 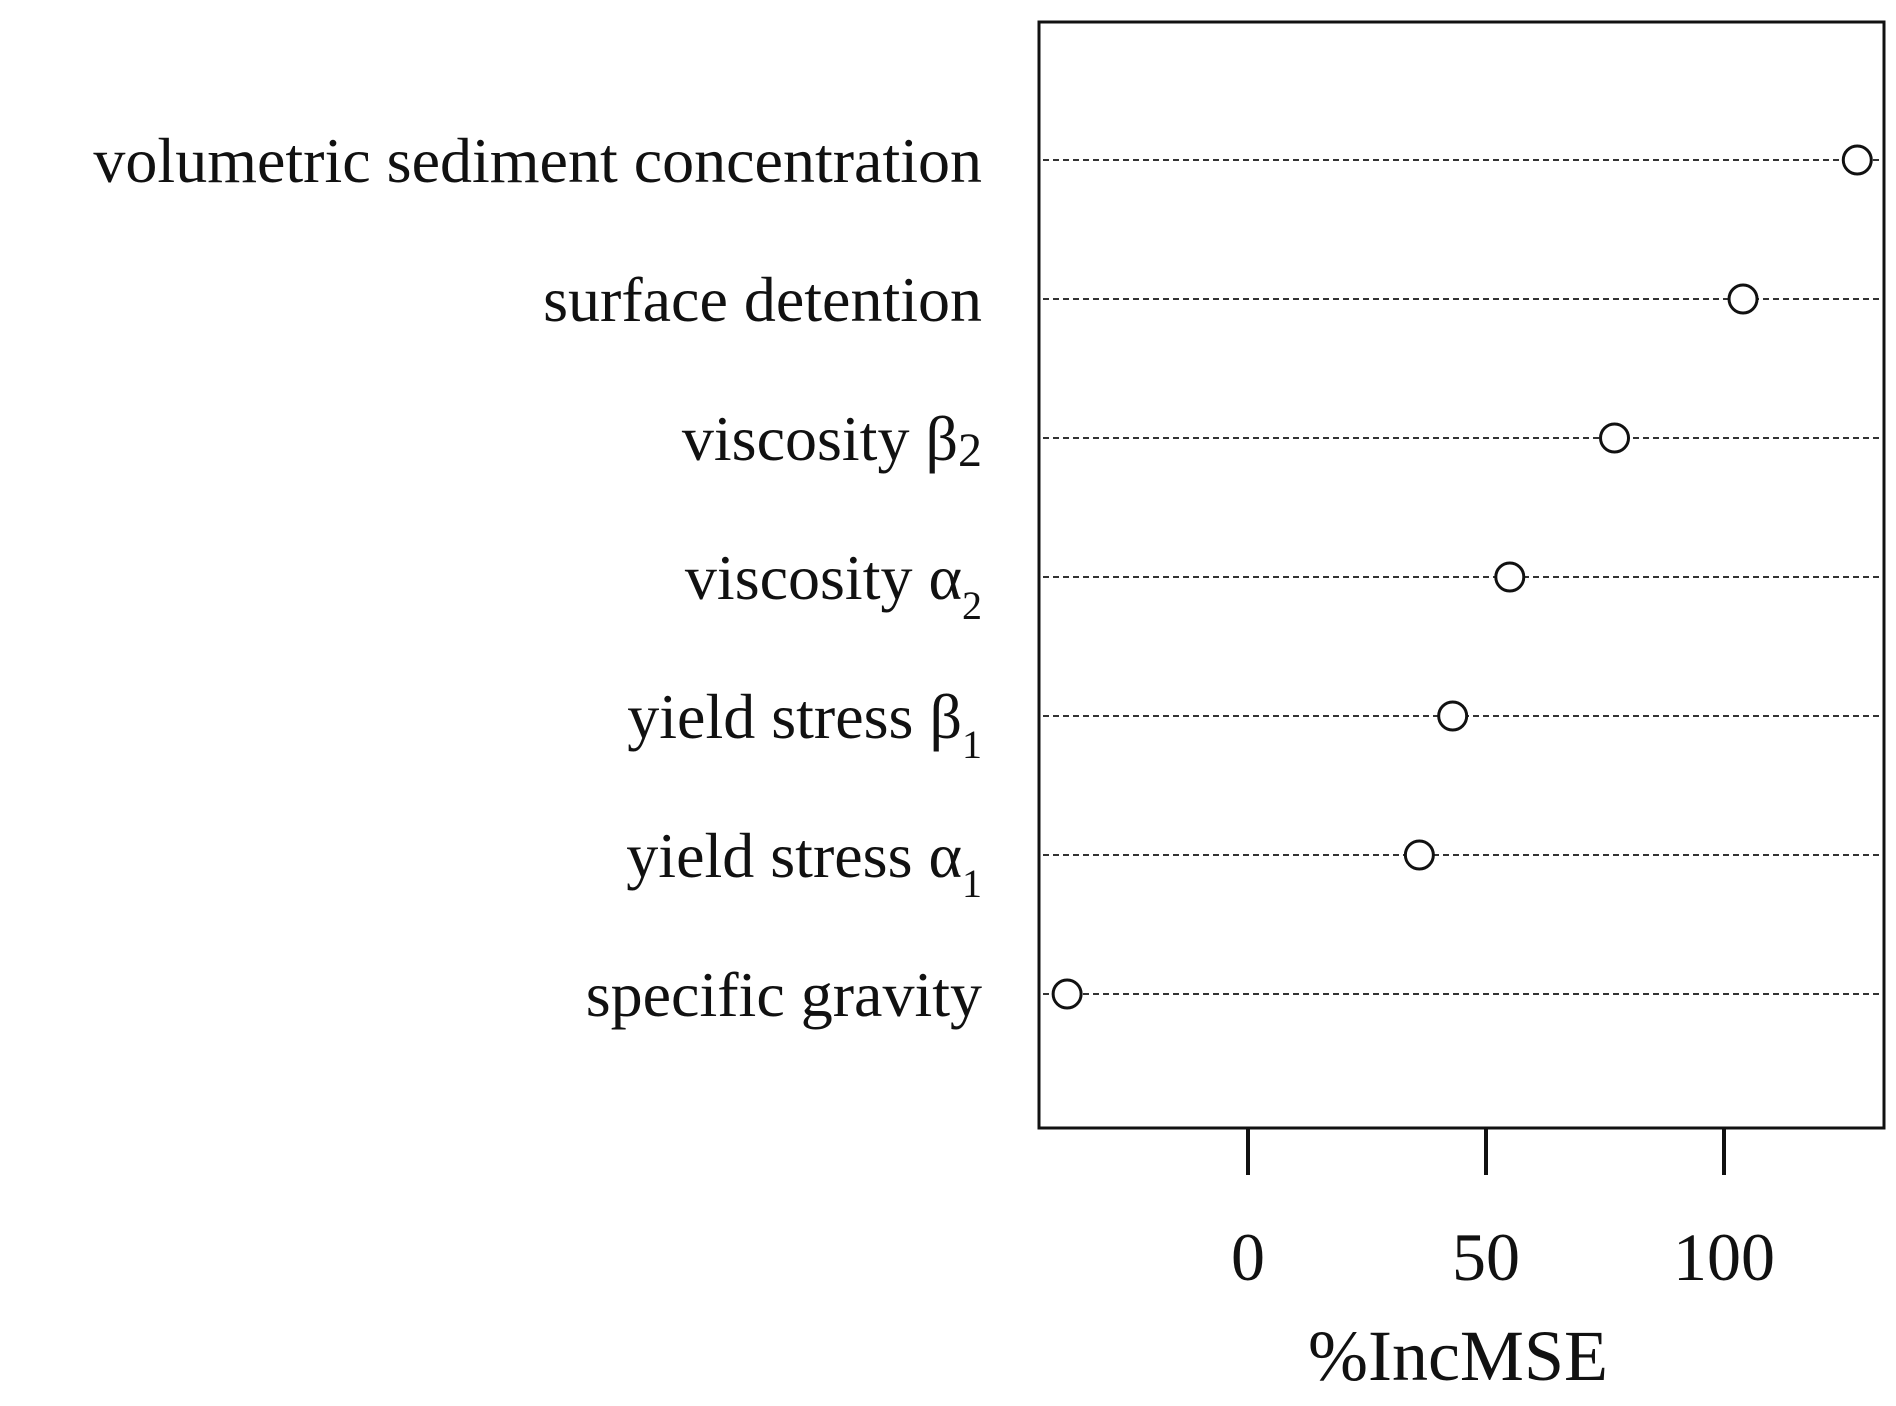 I want to click on variable-label: specific gravity, so click(x=784, y=994).